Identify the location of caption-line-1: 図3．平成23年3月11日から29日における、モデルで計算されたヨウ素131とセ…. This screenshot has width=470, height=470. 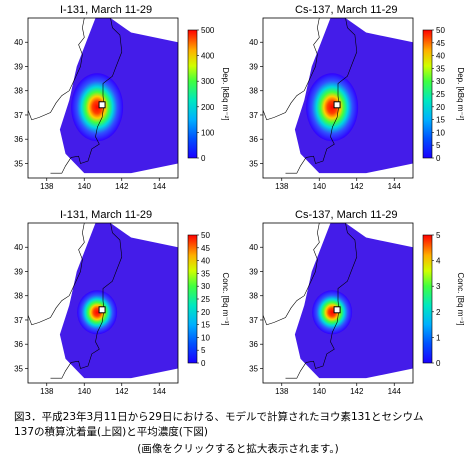
(219, 417).